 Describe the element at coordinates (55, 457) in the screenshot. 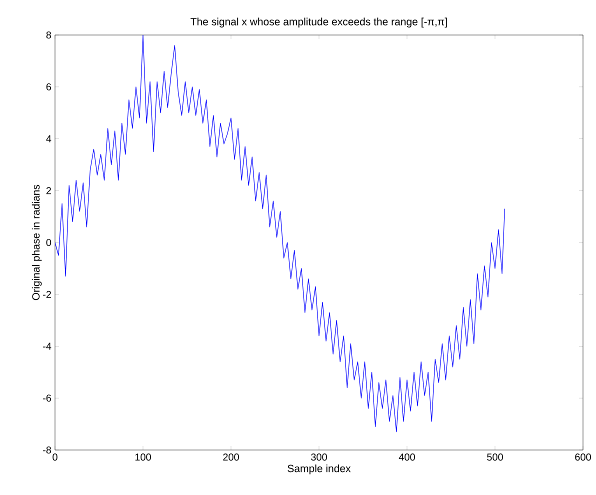

I see `x-tick-label: 0` at that location.